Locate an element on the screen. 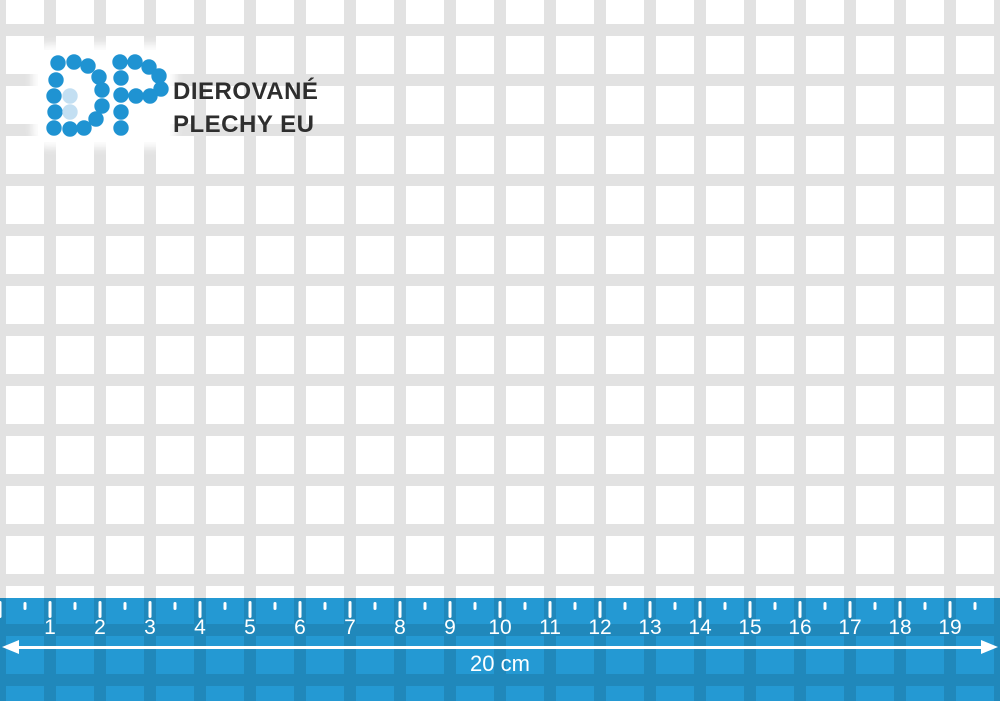  ruler-markings: 1 2 3 4 5 6 7 8 9 10 11 12 13 14 15 16 17 18 19 20 cm is located at coordinates (500, 649).